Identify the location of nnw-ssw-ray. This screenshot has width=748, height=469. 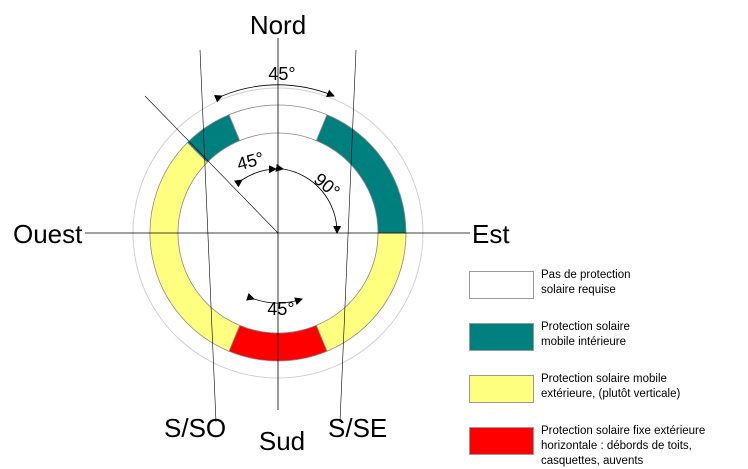
(208, 236).